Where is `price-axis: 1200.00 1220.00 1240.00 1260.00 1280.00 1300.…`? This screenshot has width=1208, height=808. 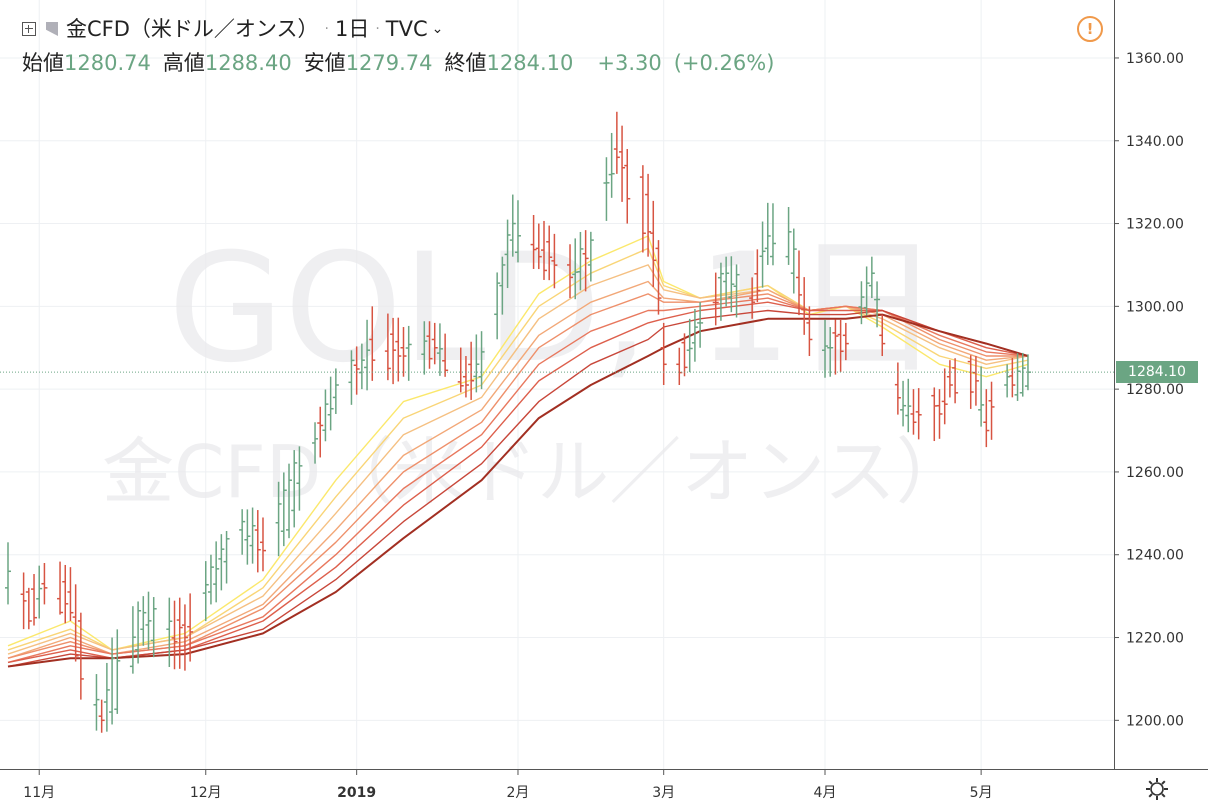
price-axis: 1200.00 1220.00 1240.00 1260.00 1280.00 1300.… is located at coordinates (1149, 390).